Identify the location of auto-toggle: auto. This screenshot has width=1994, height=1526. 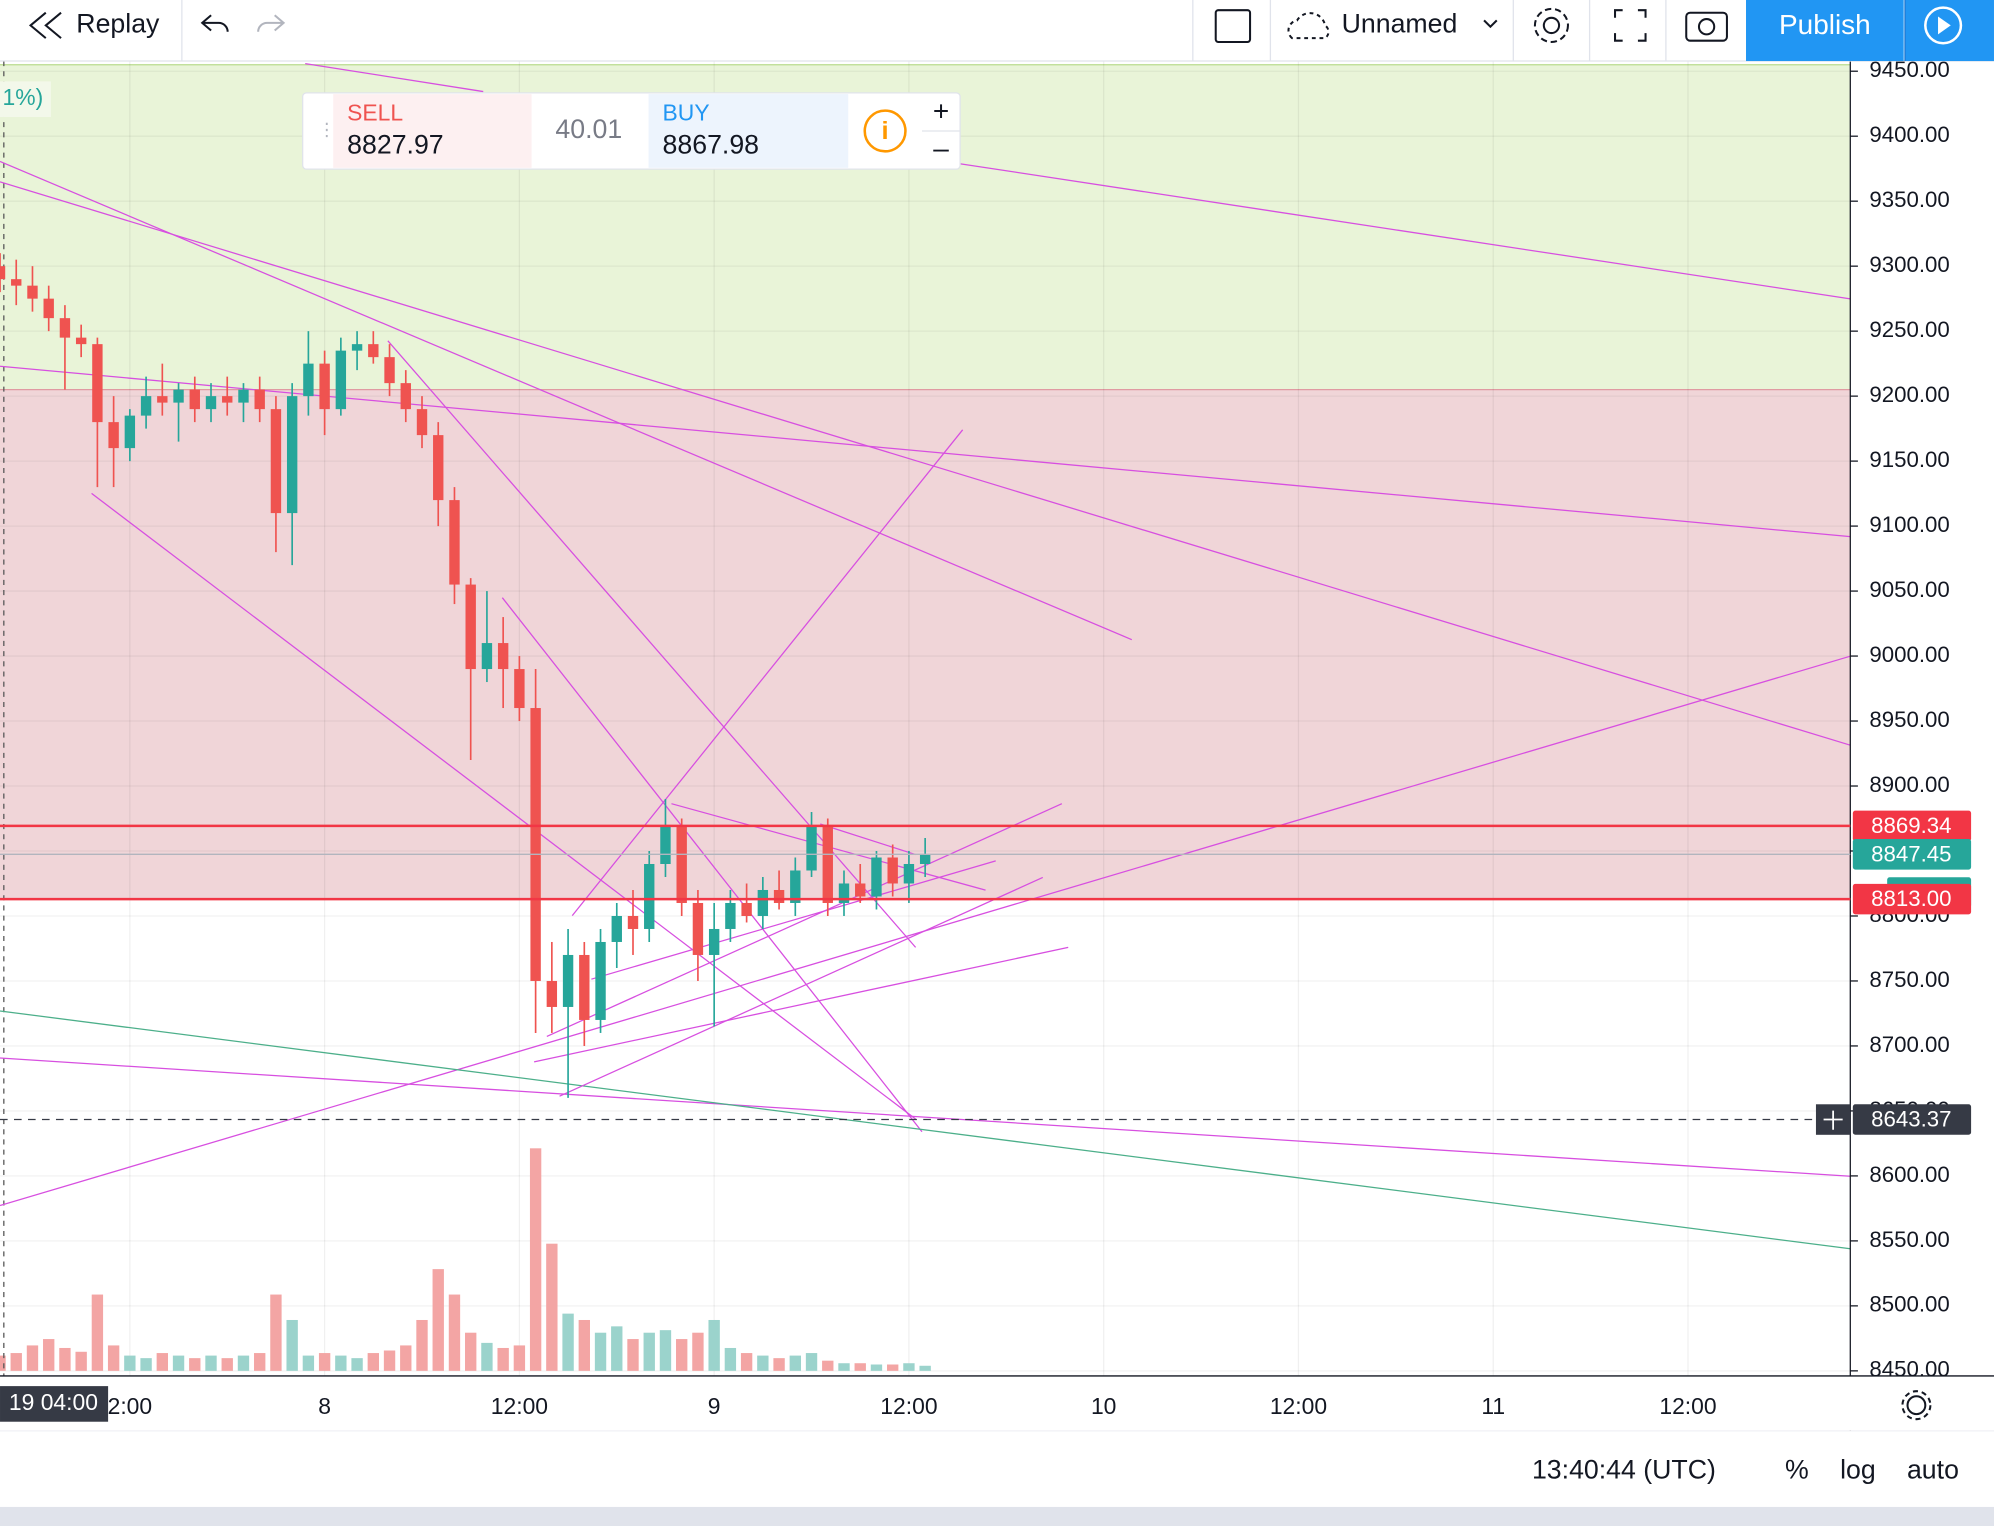
(1933, 1469).